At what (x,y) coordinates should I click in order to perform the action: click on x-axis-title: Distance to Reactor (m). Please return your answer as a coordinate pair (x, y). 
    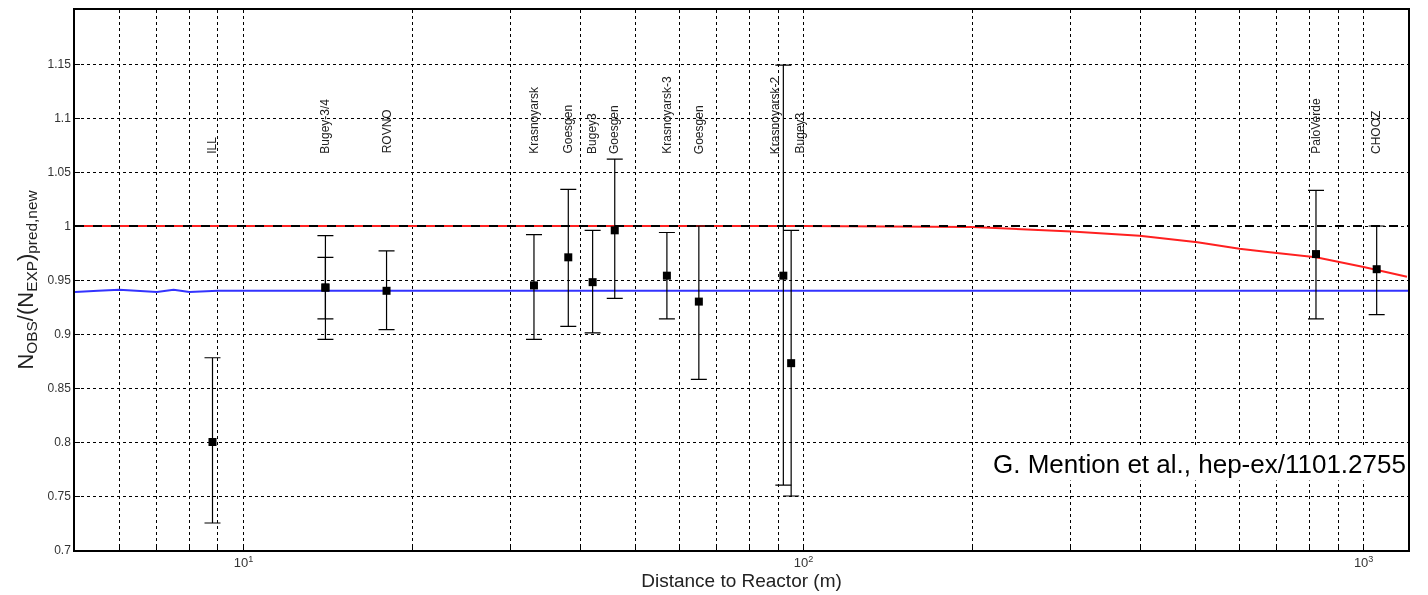
    Looking at the image, I should click on (741, 581).